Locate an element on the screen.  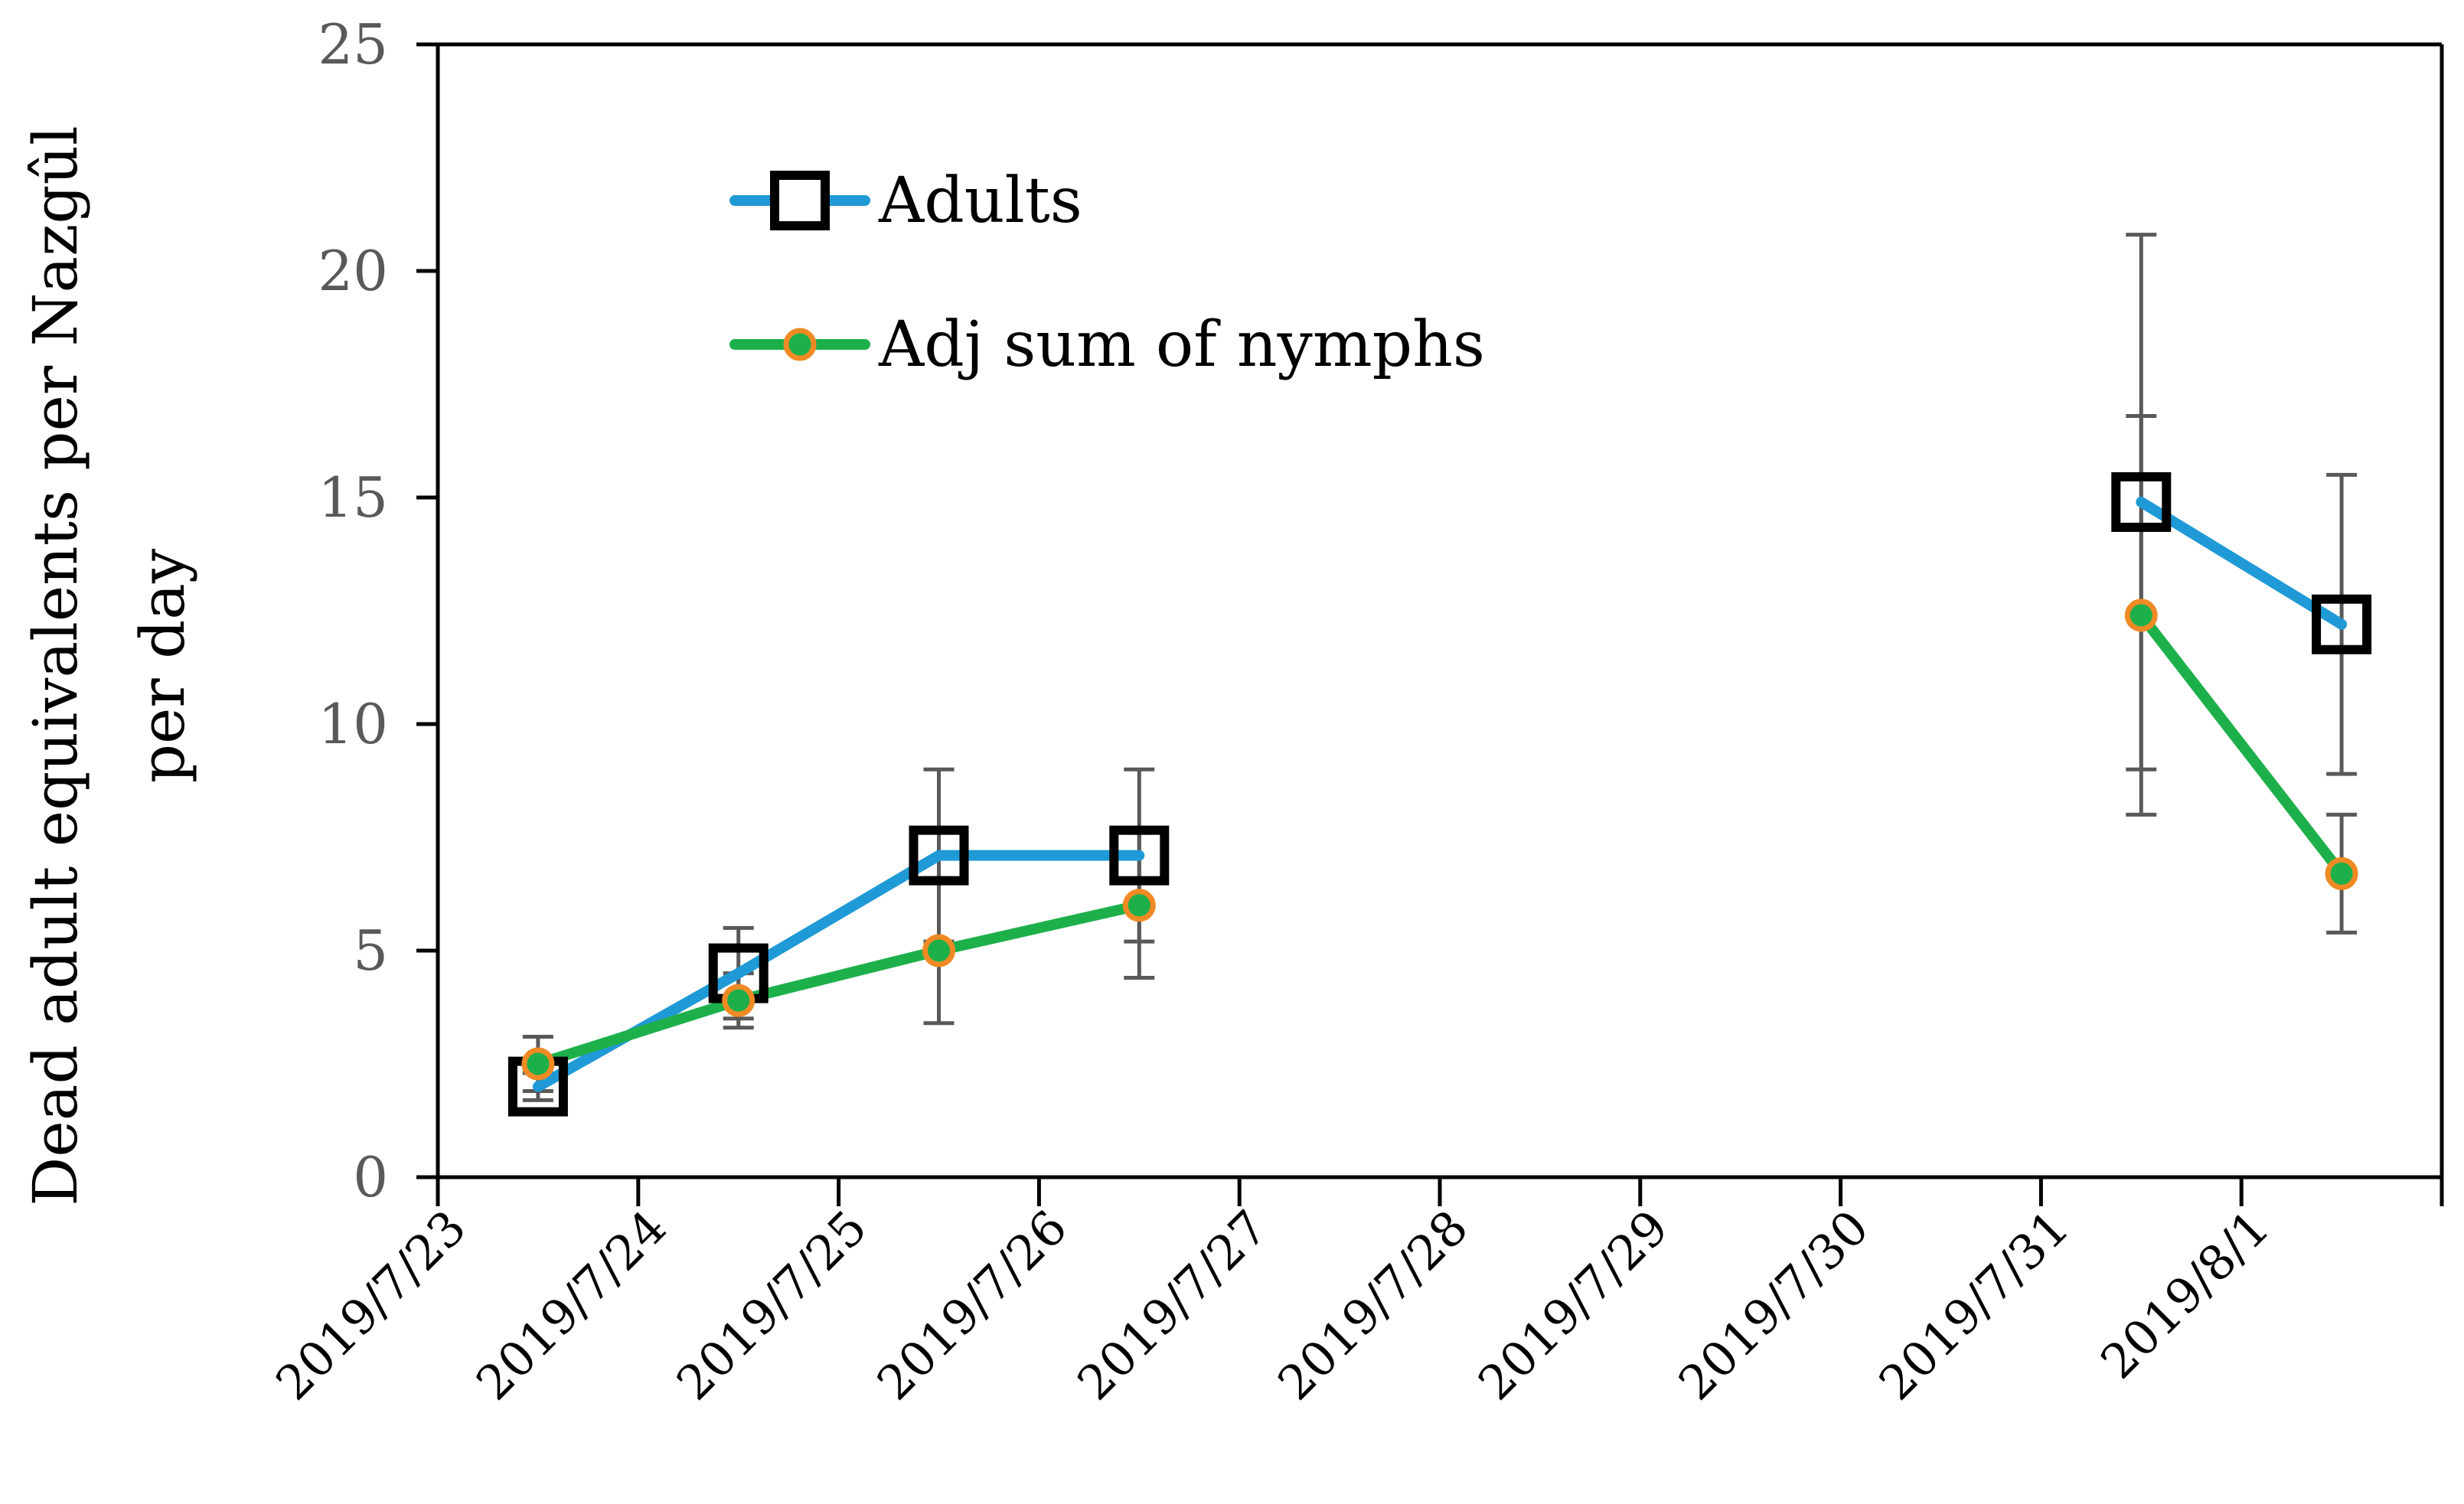
y-tick-label: 25 is located at coordinates (353, 44).